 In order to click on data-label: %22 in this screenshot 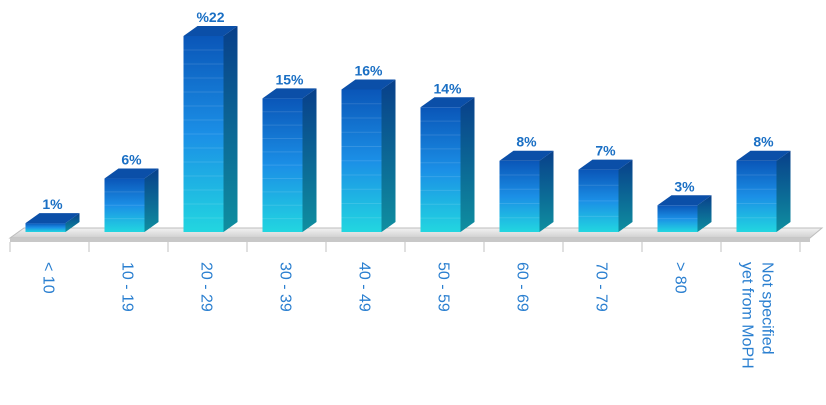, I will do `click(210, 17)`.